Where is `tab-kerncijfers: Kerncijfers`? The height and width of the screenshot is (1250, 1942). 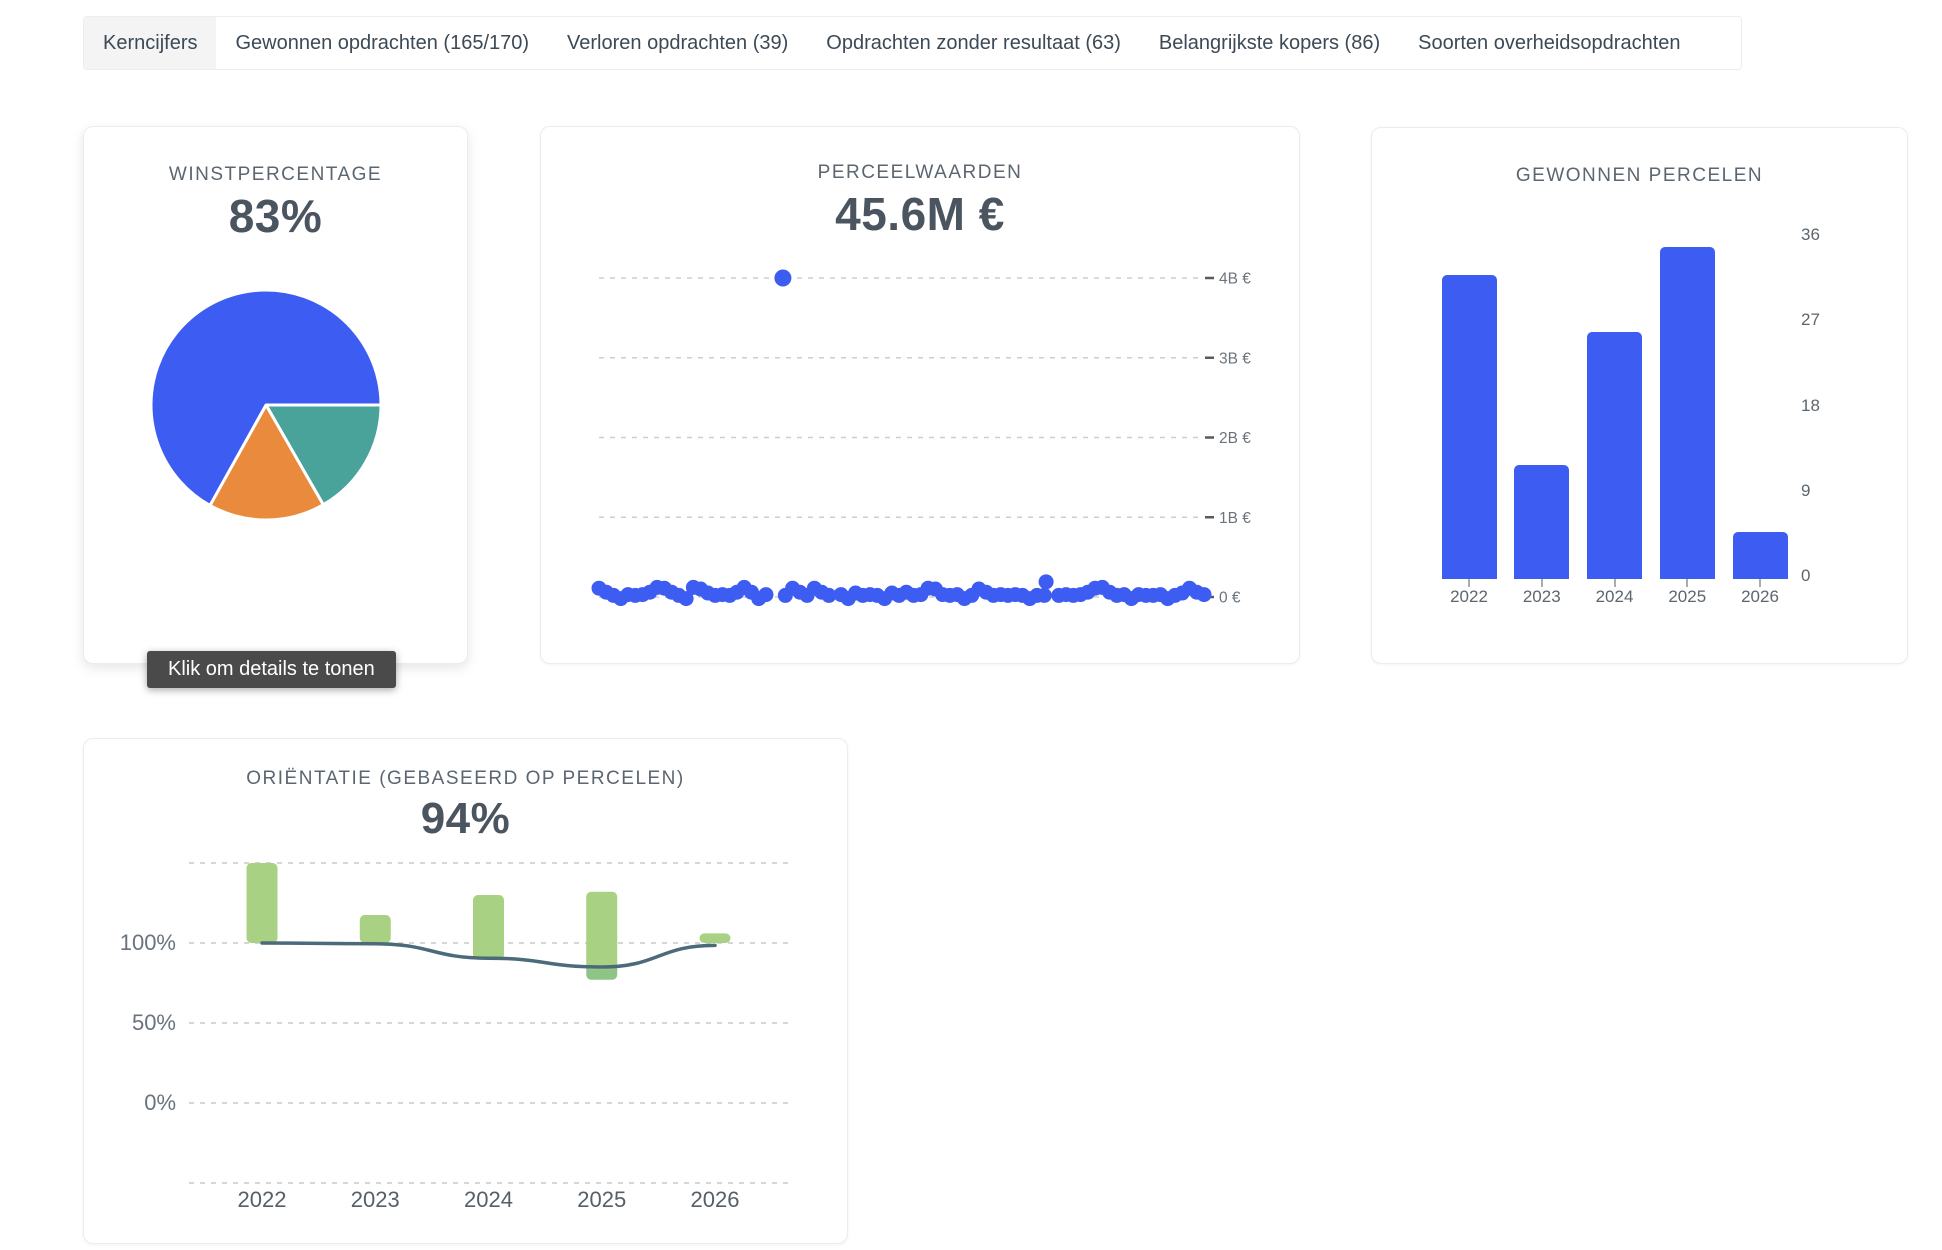 tab-kerncijfers: Kerncijfers is located at coordinates (150, 43).